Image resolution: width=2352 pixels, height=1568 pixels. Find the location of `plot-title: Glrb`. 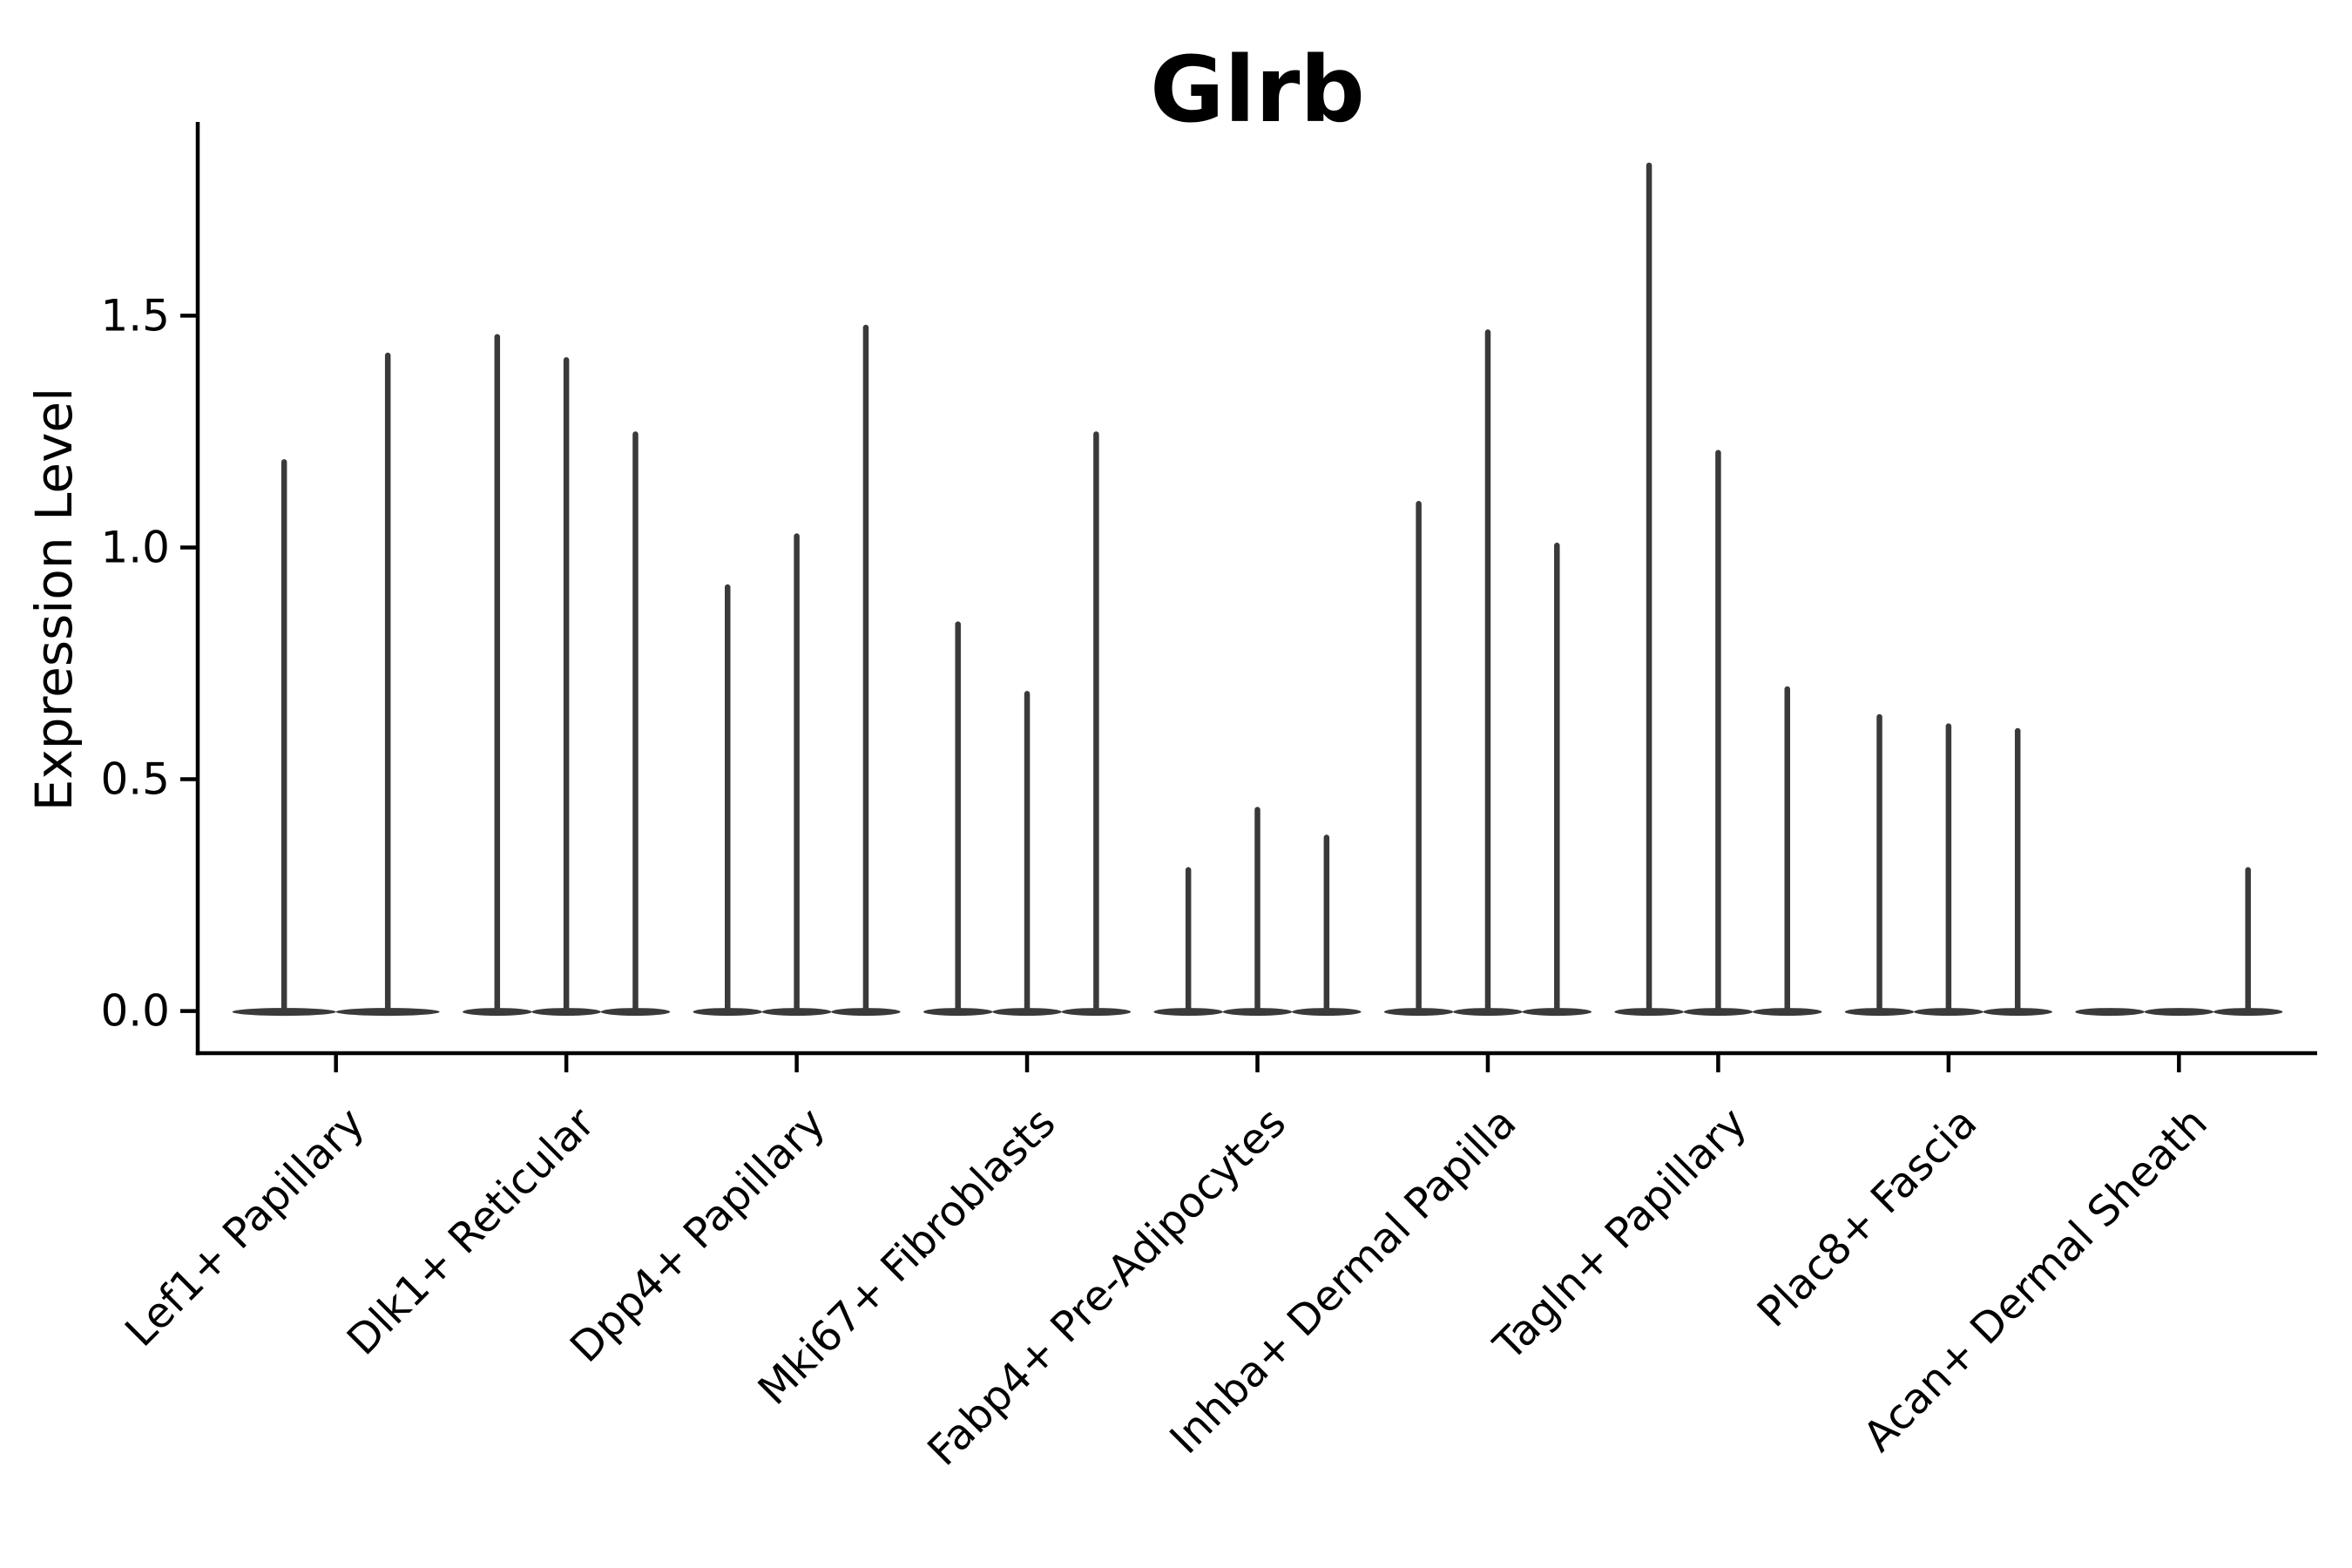

plot-title: Glrb is located at coordinates (1257, 90).